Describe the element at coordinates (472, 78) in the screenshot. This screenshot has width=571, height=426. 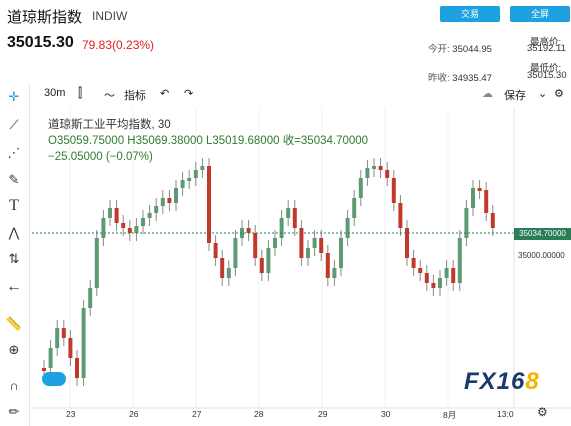
I see `prev-value: 34935.47` at that location.